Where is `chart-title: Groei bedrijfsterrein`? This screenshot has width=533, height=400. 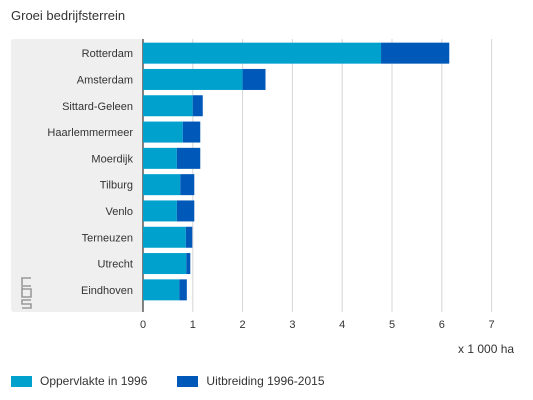
chart-title: Groei bedrijfsterrein is located at coordinates (68, 15).